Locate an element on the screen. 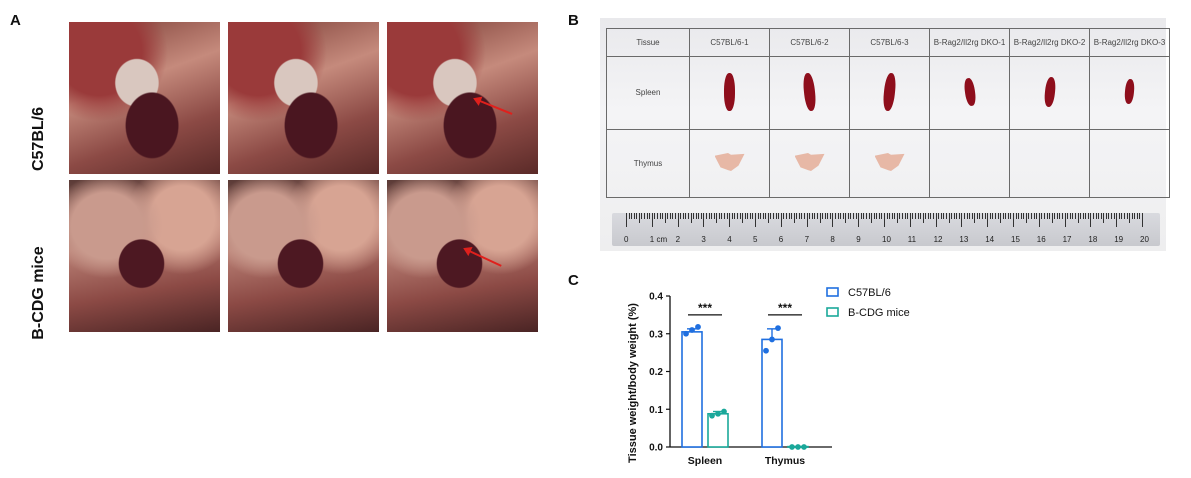 The width and height of the screenshot is (1191, 478). y-tick-label: 0.2 is located at coordinates (656, 372).